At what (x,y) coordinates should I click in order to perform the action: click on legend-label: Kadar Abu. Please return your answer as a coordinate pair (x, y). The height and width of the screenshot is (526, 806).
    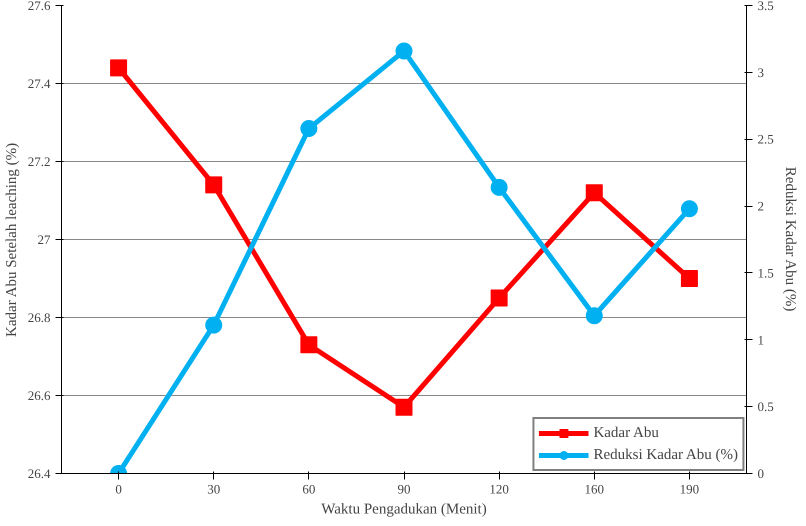
    Looking at the image, I should click on (626, 433).